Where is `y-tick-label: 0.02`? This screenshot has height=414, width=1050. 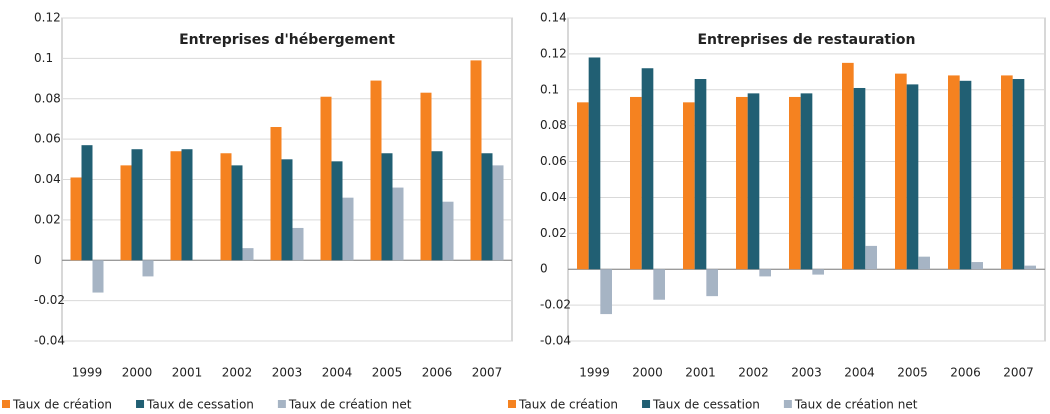 y-tick-label: 0.02 is located at coordinates (47, 219).